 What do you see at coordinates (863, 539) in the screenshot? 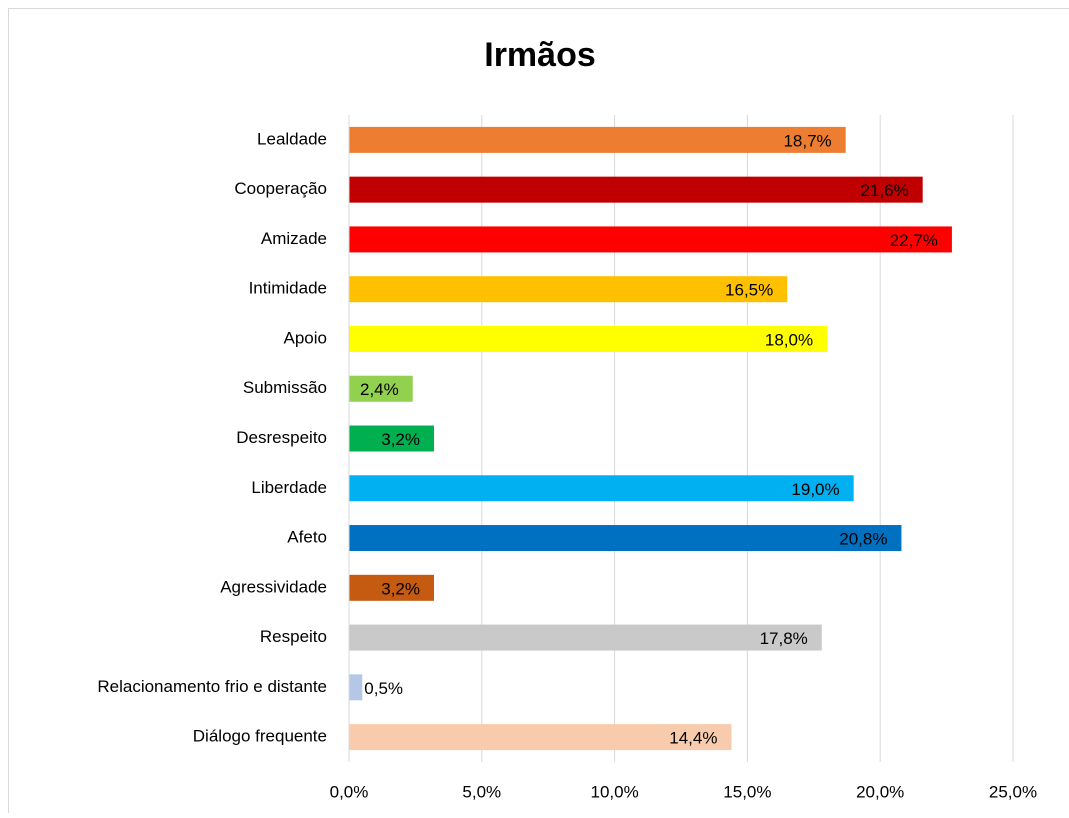
I see `data-label: 20,8%` at bounding box center [863, 539].